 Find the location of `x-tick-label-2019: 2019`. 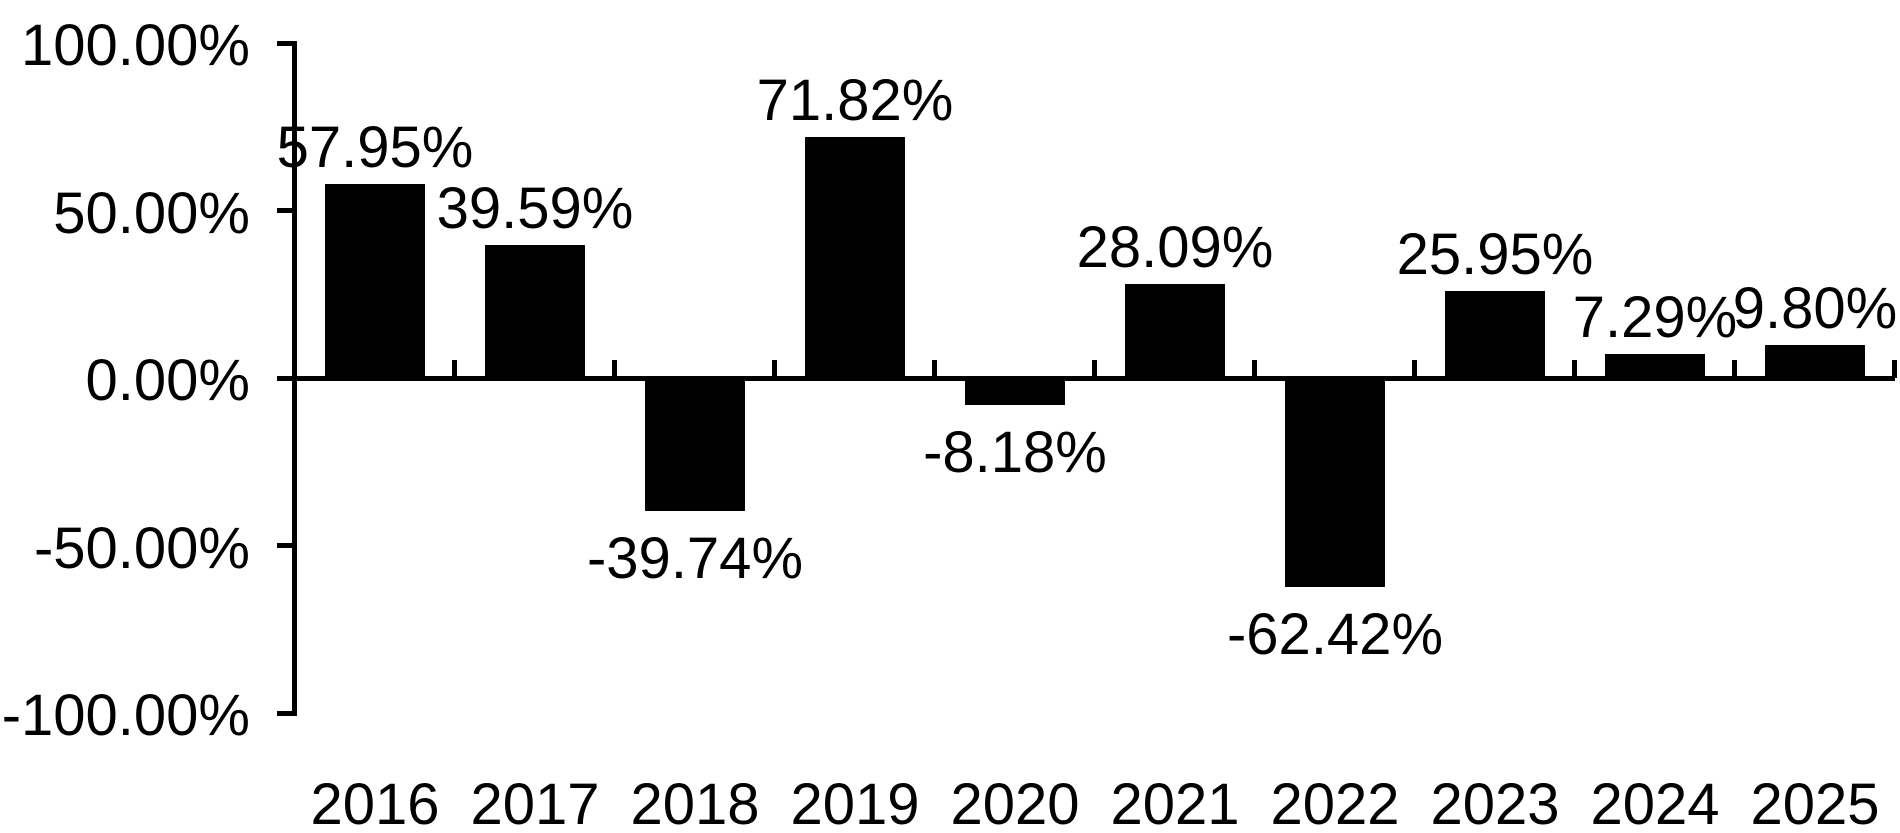

x-tick-label-2019: 2019 is located at coordinates (855, 802).